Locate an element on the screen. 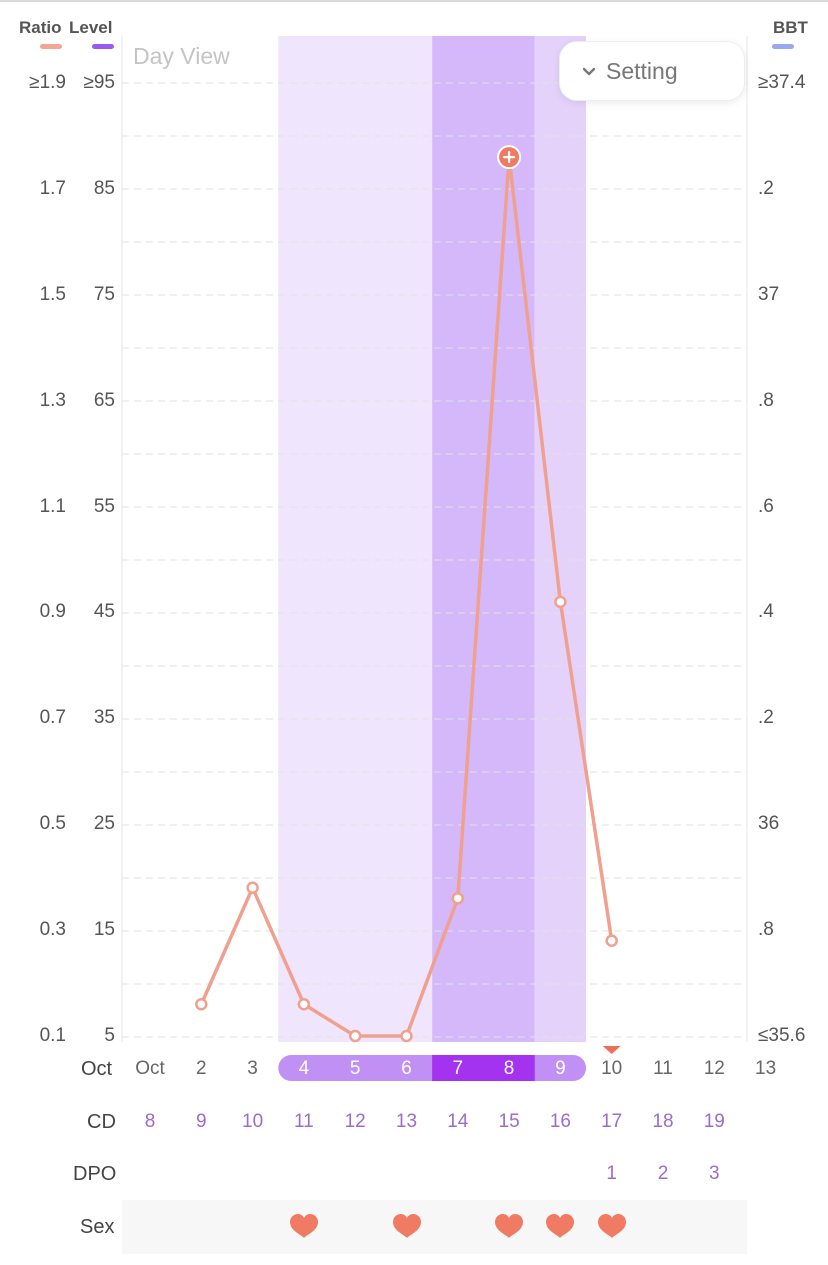 The width and height of the screenshot is (828, 1265). legend-level-label: Level is located at coordinates (91, 27).